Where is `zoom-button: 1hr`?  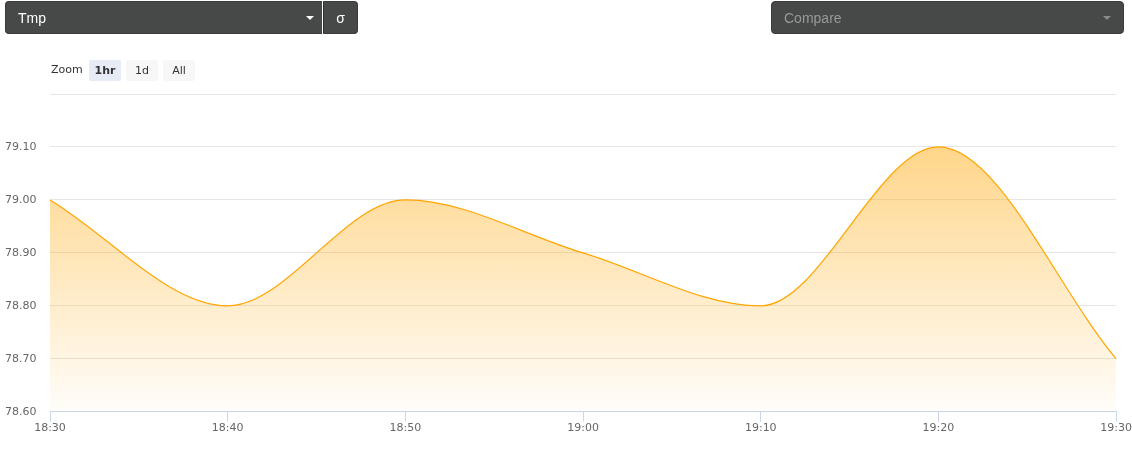
zoom-button: 1hr is located at coordinates (105, 70).